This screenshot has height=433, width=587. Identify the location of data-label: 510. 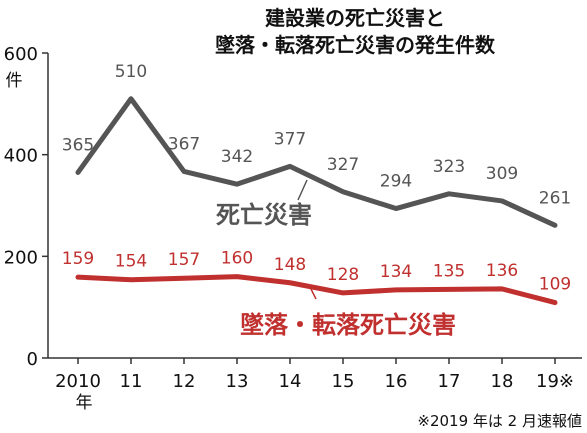
(131, 72).